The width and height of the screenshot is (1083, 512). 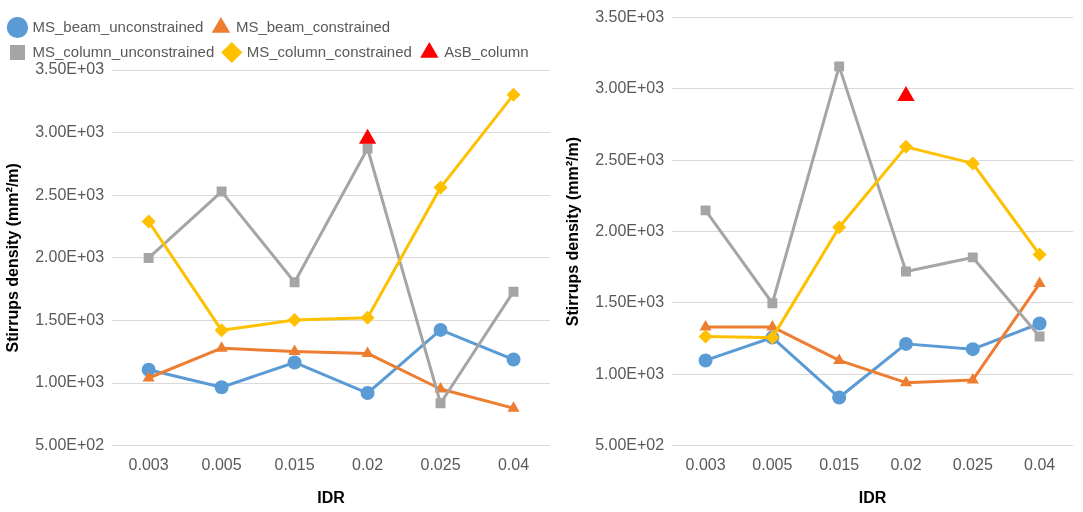 I want to click on legend-label: MS_column_constrained, so click(x=329, y=51).